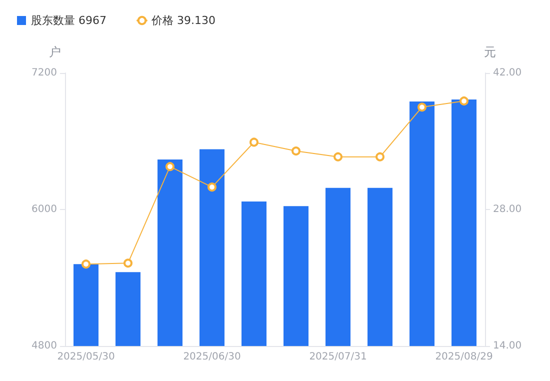 Image resolution: width=550 pixels, height=381 pixels. What do you see at coordinates (183, 20) in the screenshot?
I see `legend-label: 价格 39.130` at bounding box center [183, 20].